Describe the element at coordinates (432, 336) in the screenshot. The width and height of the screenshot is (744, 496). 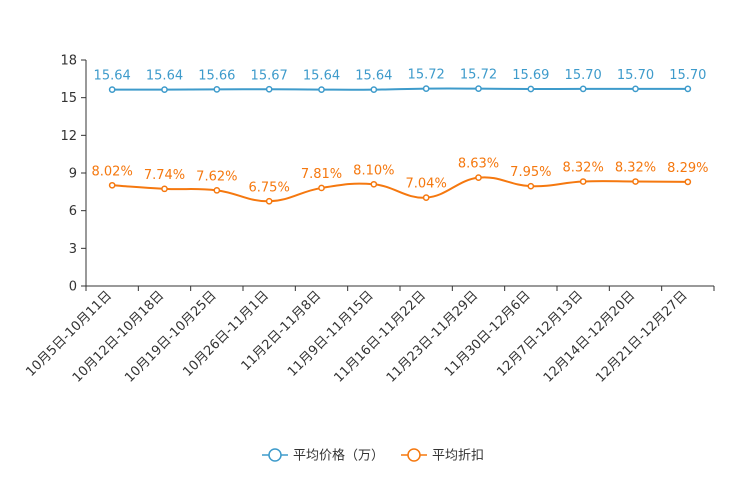
I see `x-tick-label: 11月23日-11月29日` at that location.